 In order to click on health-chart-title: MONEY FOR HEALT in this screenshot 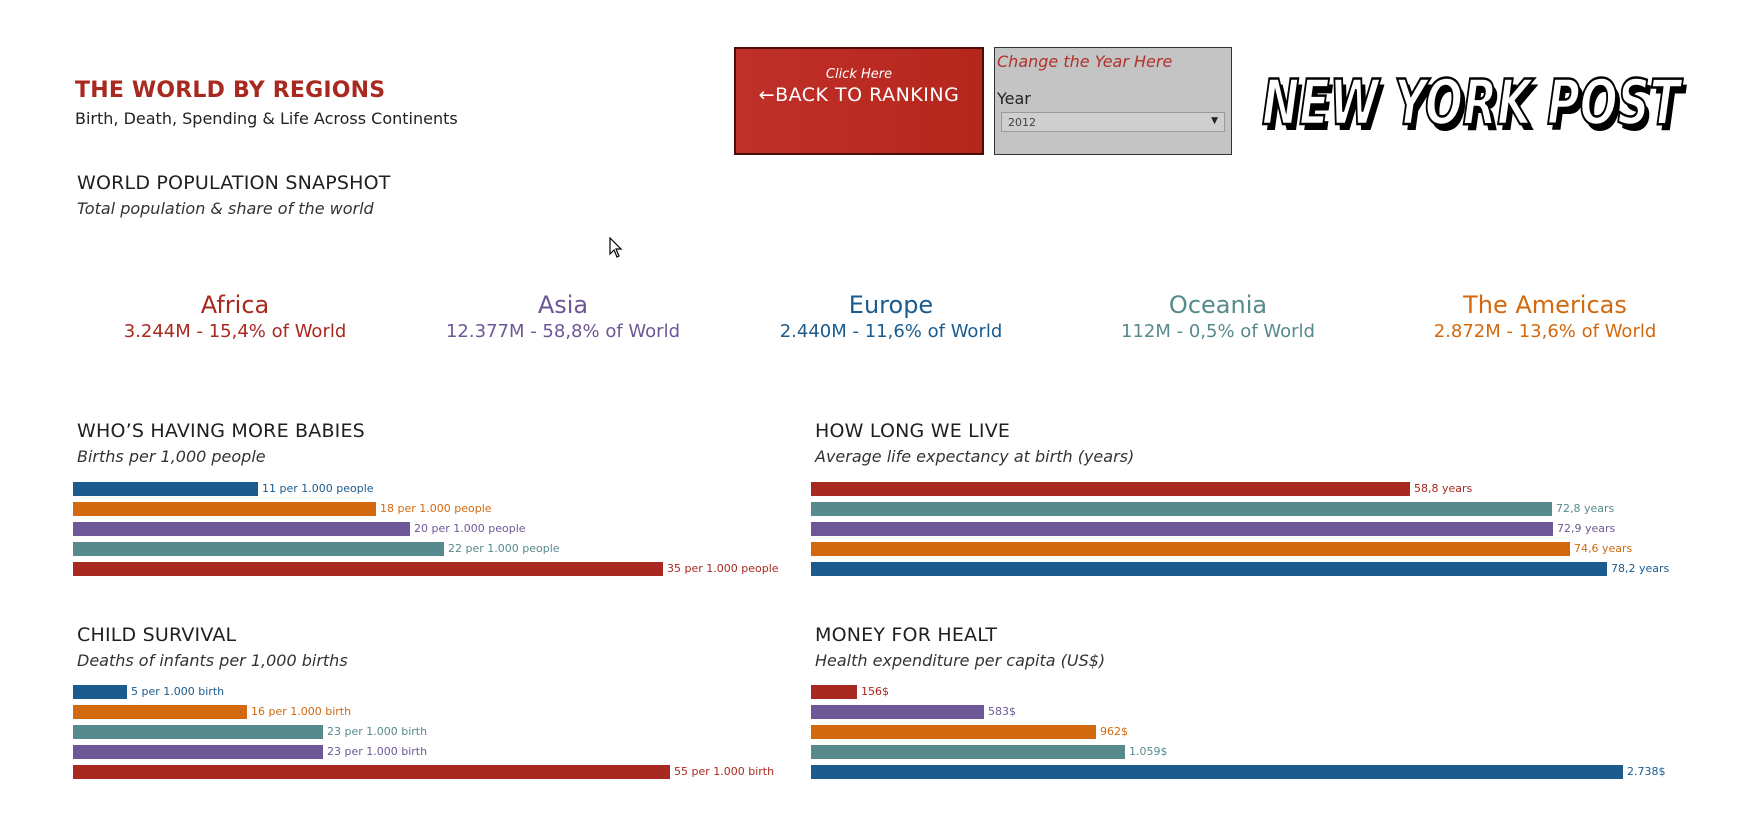, I will do `click(906, 635)`.